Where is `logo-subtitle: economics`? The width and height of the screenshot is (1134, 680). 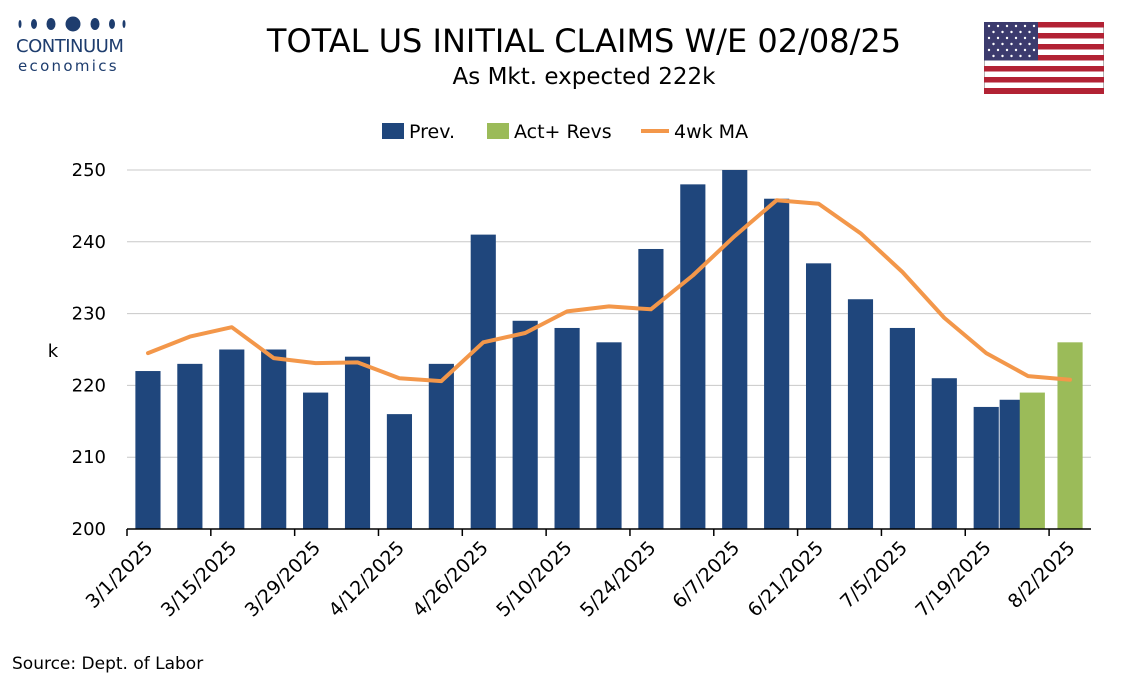 logo-subtitle: economics is located at coordinates (68, 66).